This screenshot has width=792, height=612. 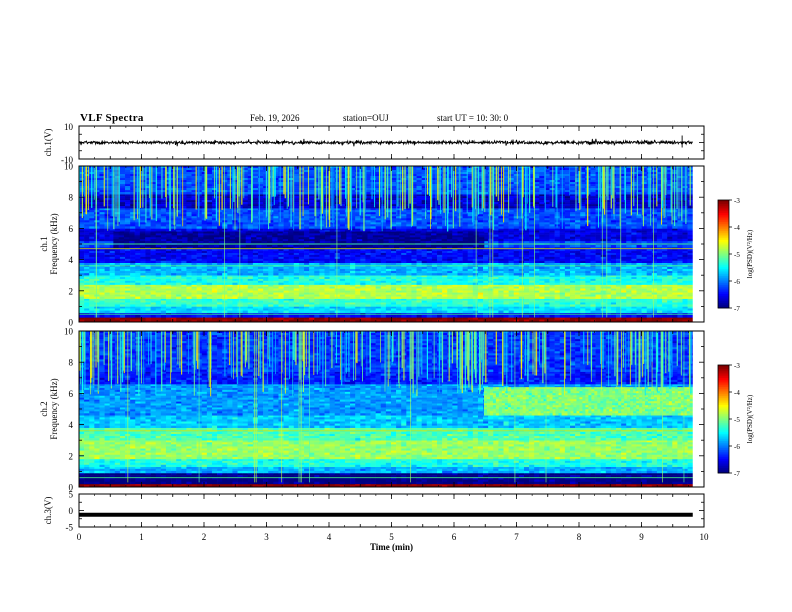 I want to click on time-axis-label: Time (min), so click(x=391, y=547).